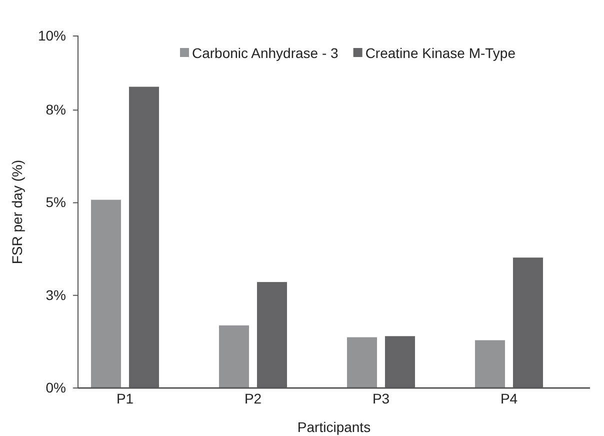 The image size is (604, 436). What do you see at coordinates (52, 35) in the screenshot?
I see `y-tick-label: 10%` at bounding box center [52, 35].